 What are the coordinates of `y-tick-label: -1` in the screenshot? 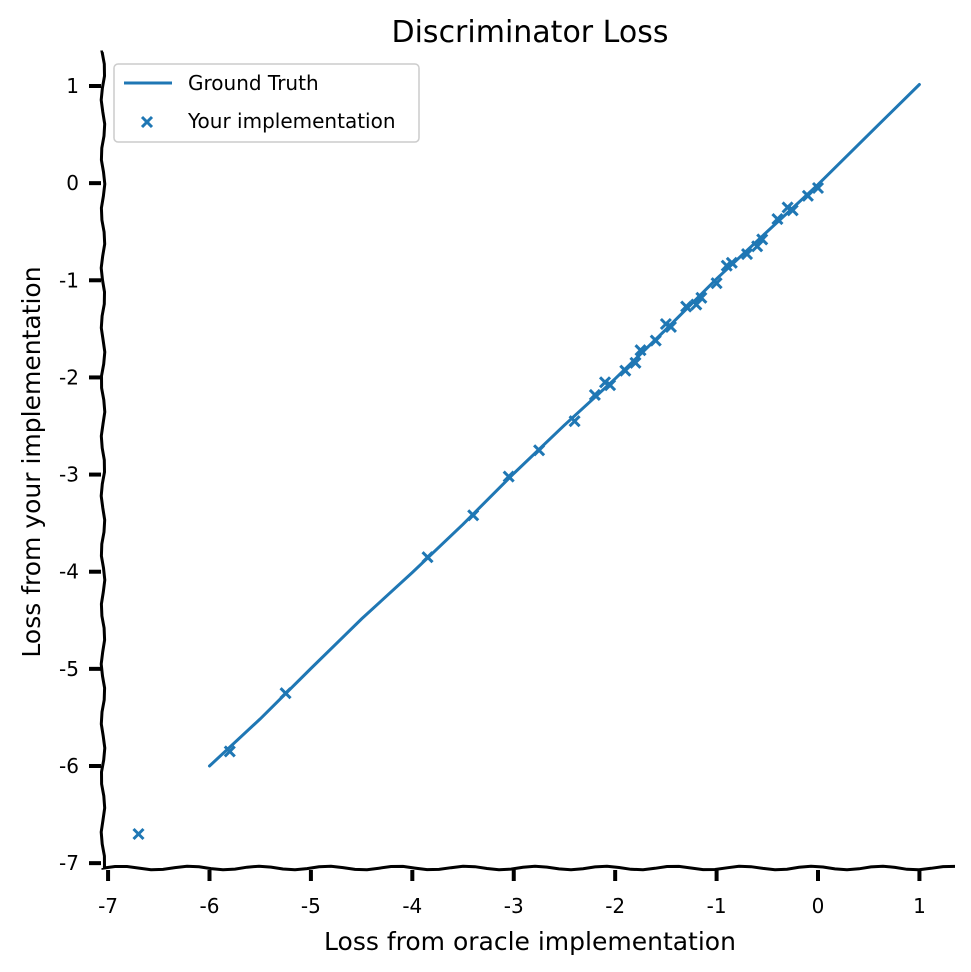 It's located at (69, 280).